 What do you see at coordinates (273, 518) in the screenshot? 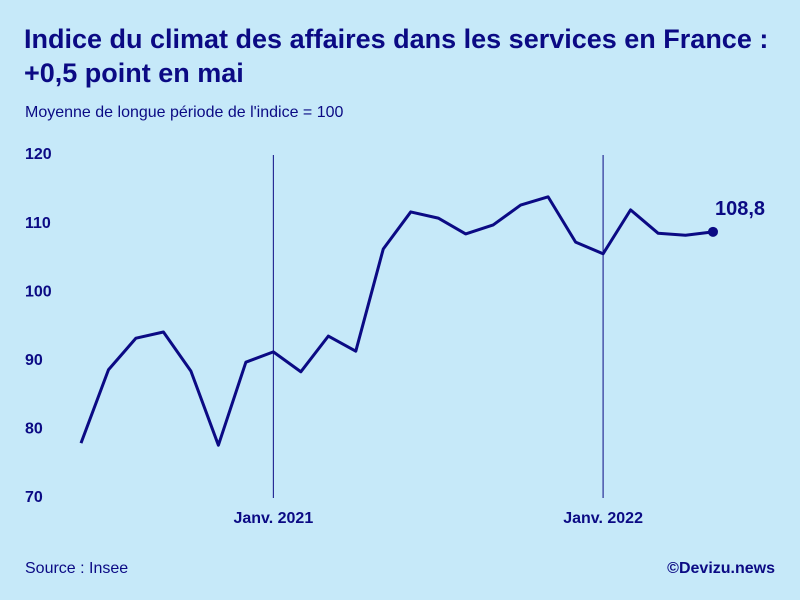
I see `x-tick-label: Janv. 2021` at bounding box center [273, 518].